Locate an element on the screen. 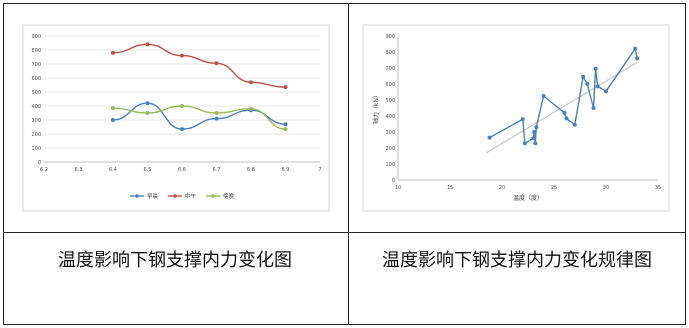 Image resolution: width=689 pixels, height=328 pixels. caption-left: 温度影响下钢支撑内力变化图 is located at coordinates (175, 260).